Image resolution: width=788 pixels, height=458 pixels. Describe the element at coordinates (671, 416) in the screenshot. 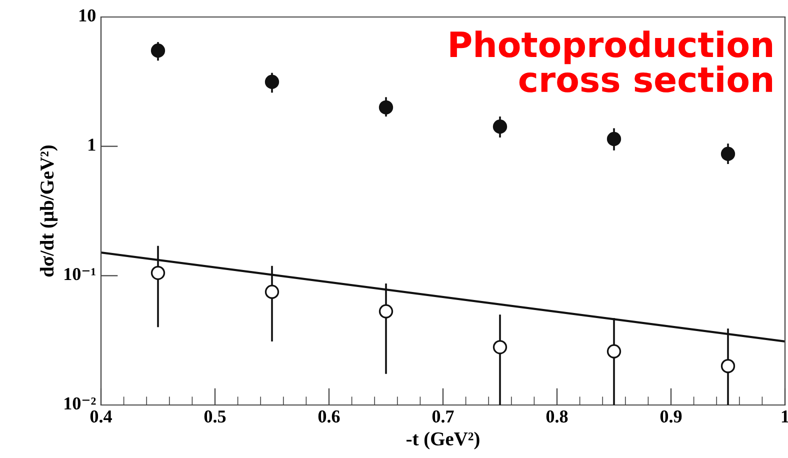

I see `x-tick-label: 0.9` at that location.